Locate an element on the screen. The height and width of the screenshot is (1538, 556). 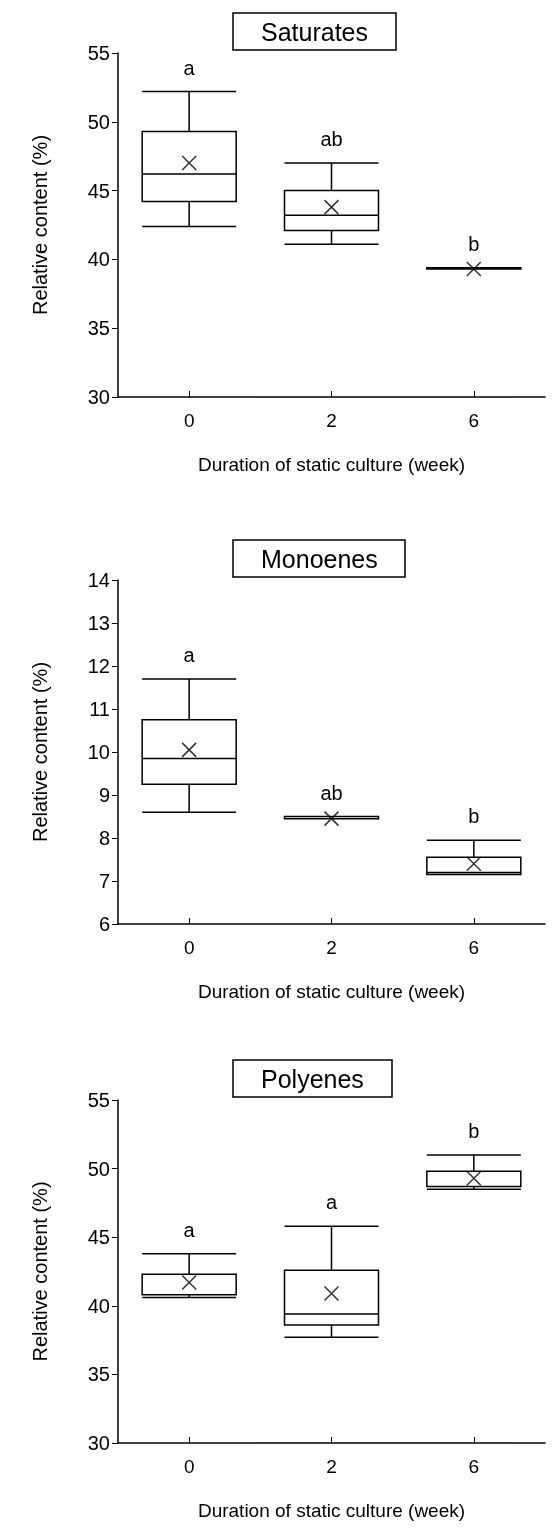
y-tick-label: 10 is located at coordinates (98, 752).